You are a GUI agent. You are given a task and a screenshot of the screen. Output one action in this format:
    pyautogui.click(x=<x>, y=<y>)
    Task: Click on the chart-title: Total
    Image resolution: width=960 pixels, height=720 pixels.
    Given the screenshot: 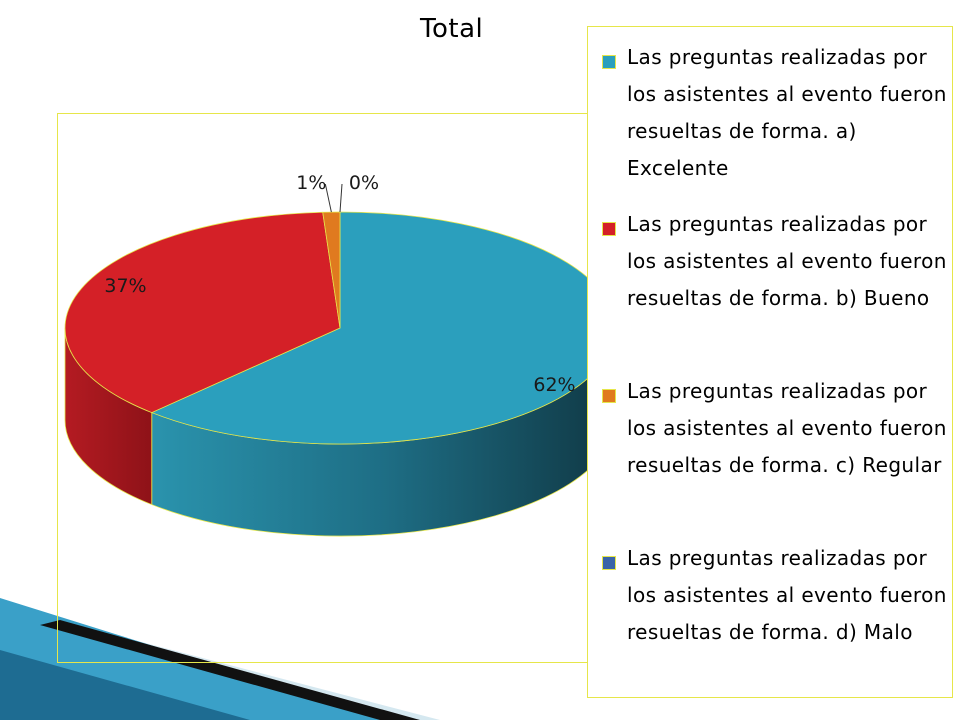 What is the action you would take?
    pyautogui.click(x=452, y=29)
    